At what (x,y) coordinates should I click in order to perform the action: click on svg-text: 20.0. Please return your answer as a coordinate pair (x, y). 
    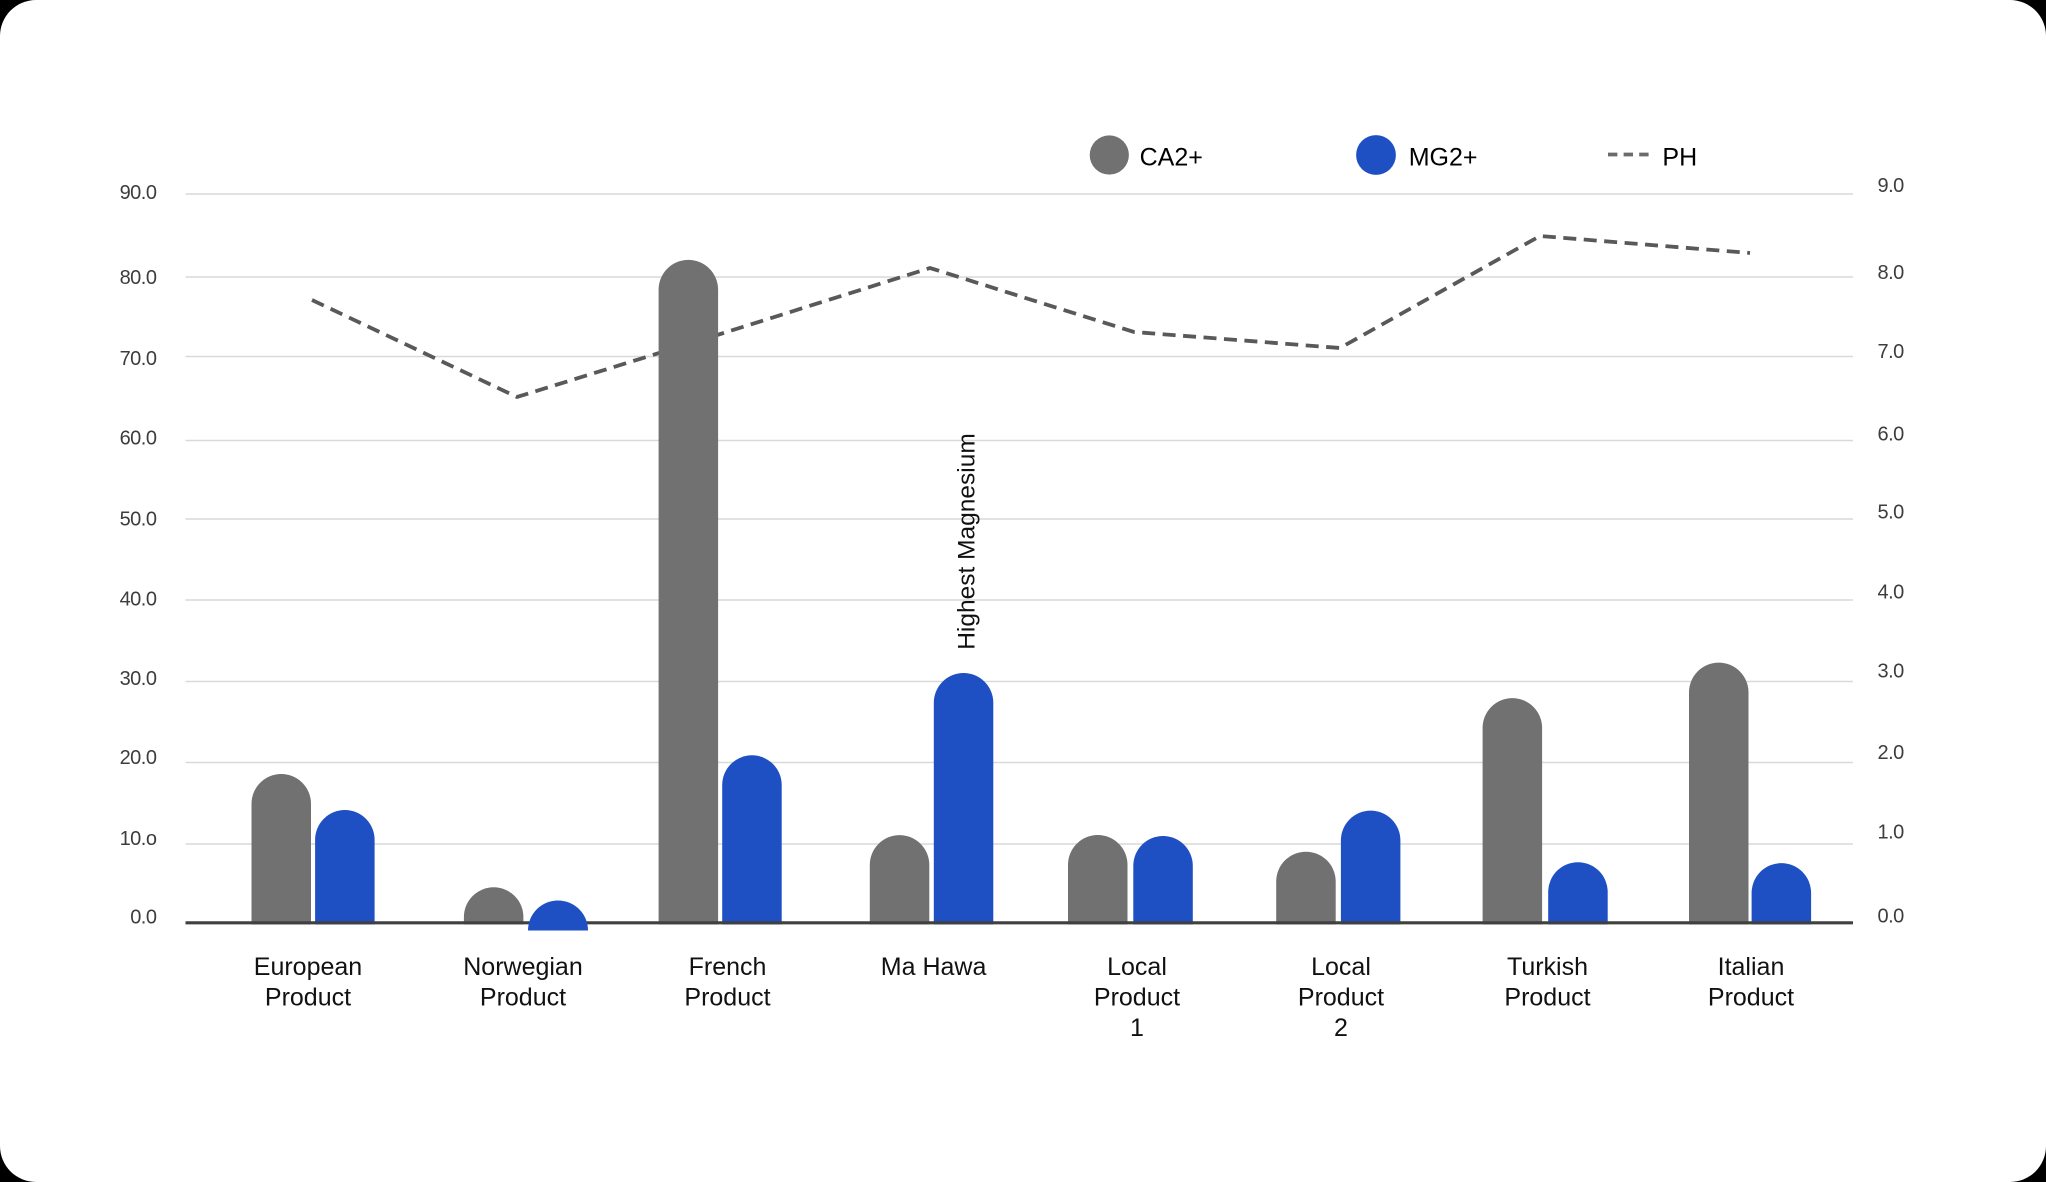
    Looking at the image, I should click on (138, 758).